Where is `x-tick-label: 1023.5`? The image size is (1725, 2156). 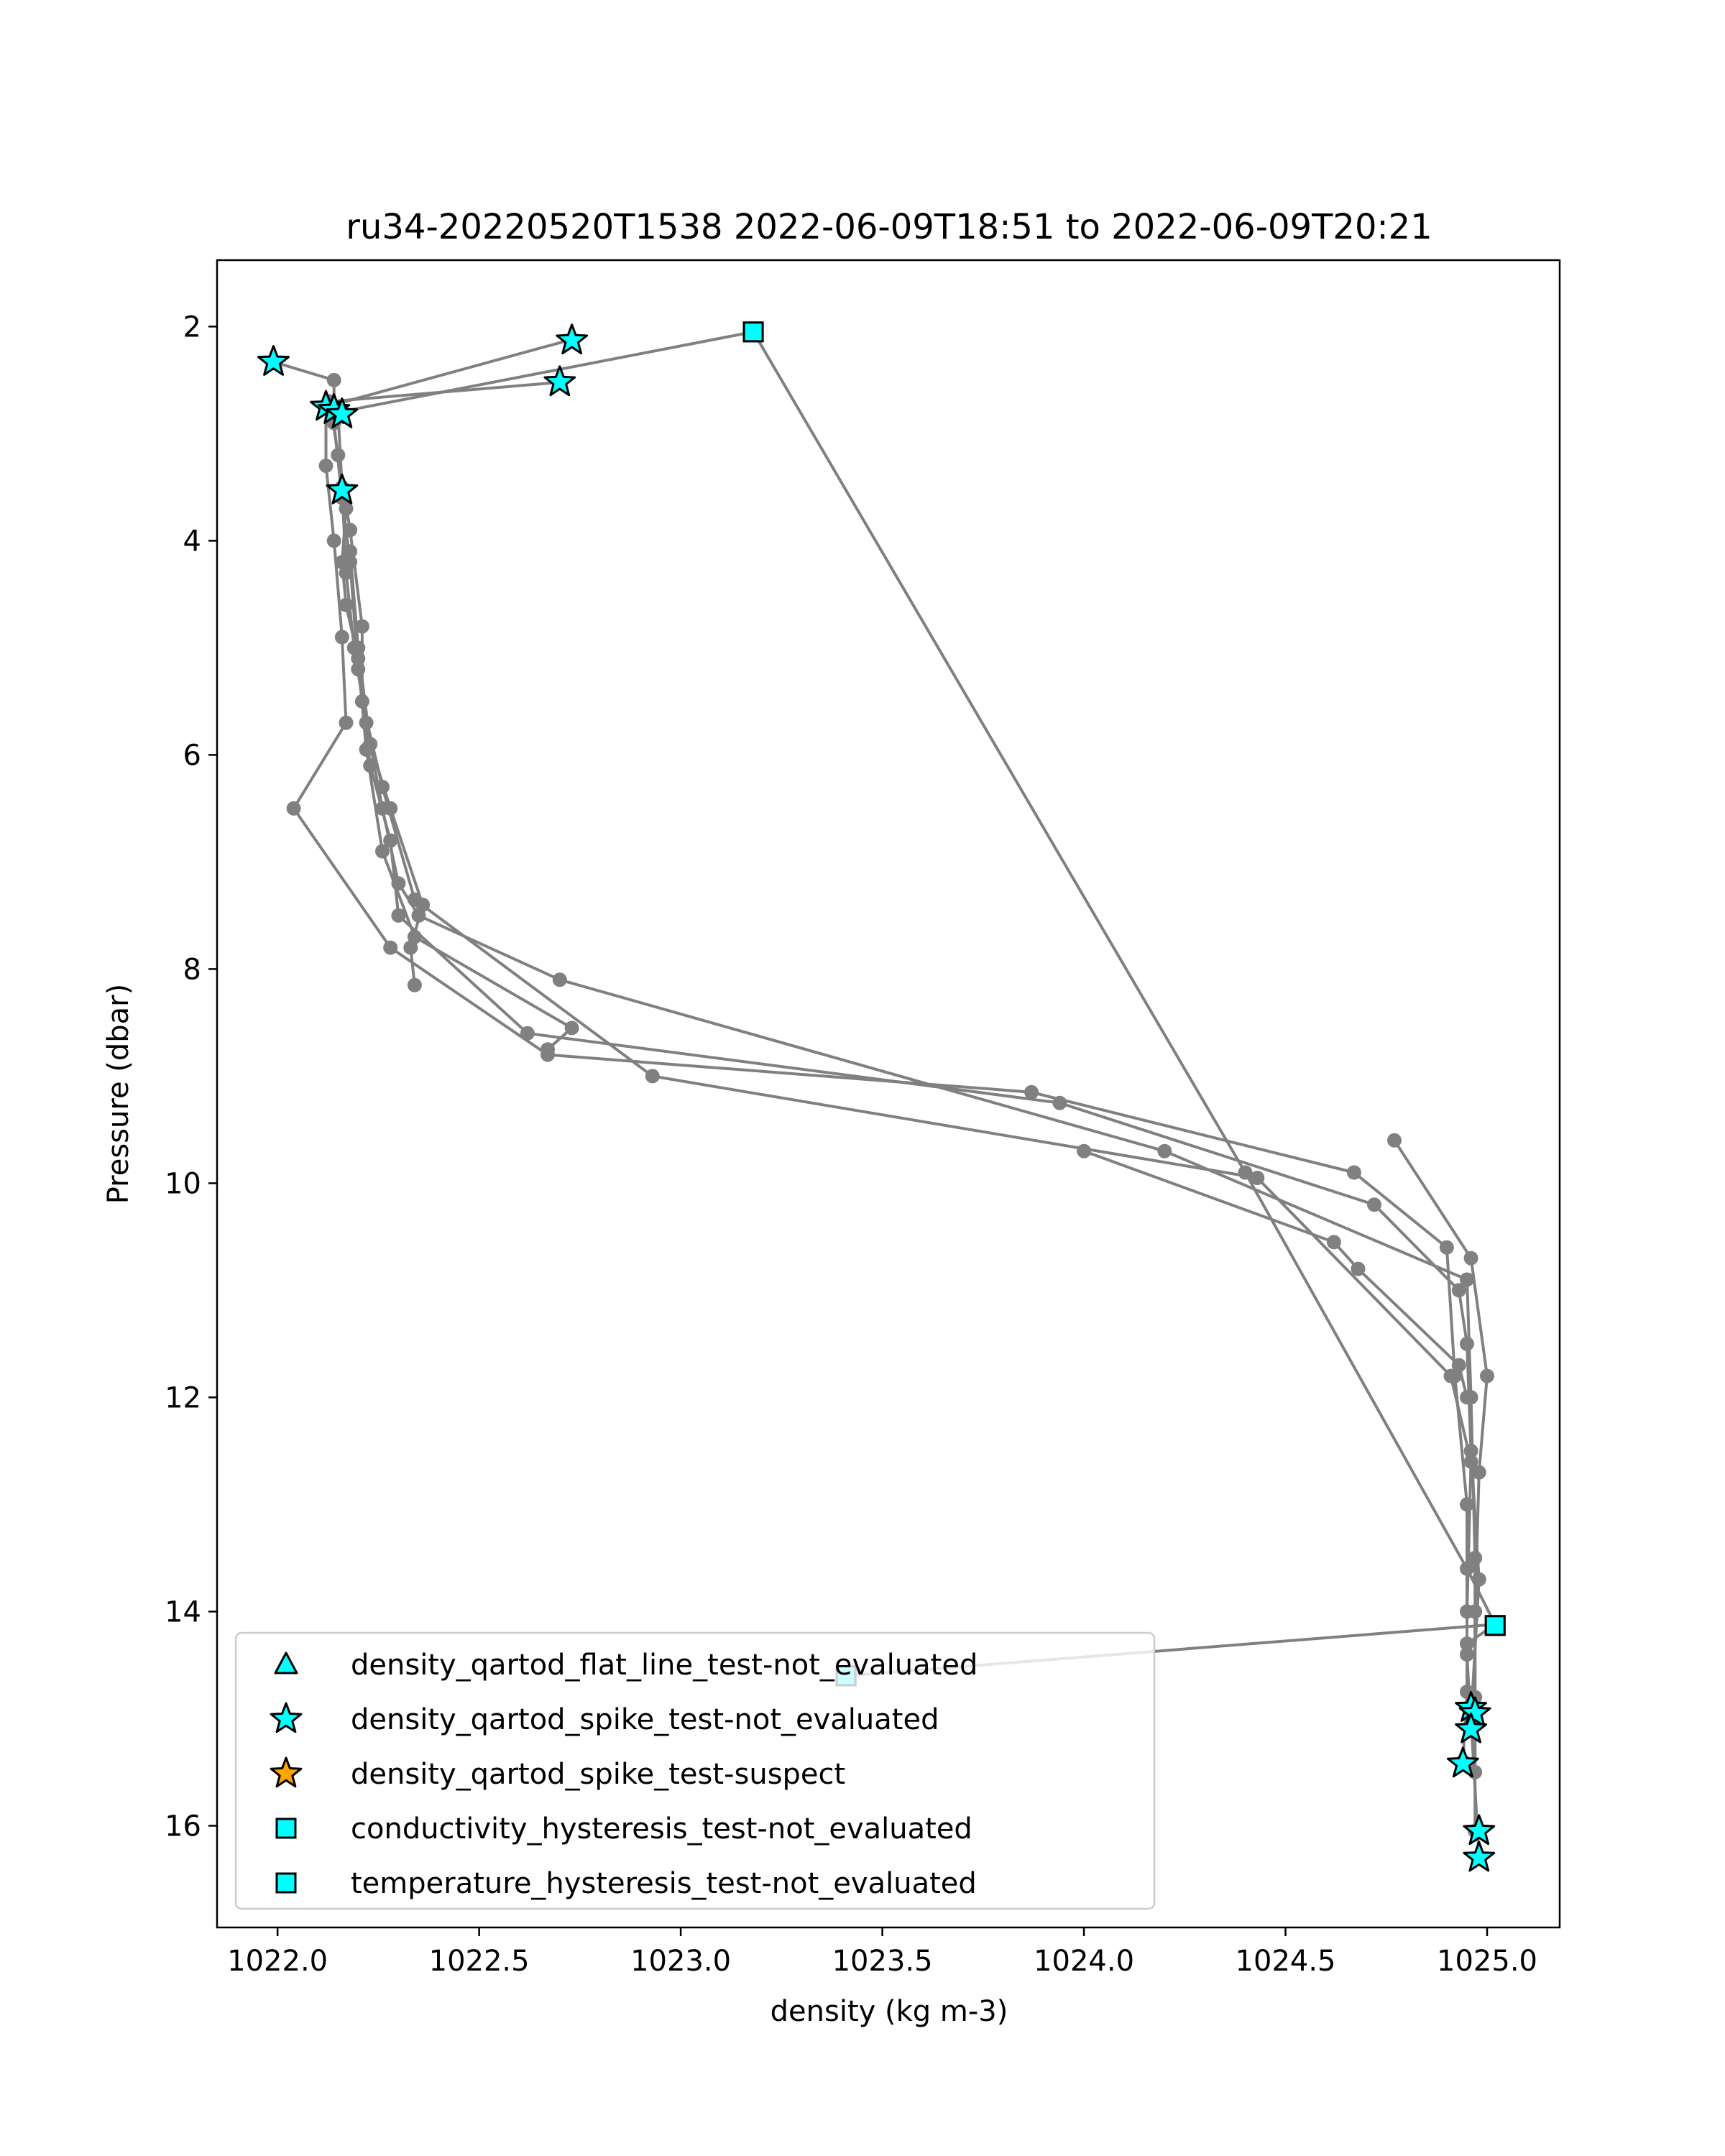
x-tick-label: 1023.5 is located at coordinates (882, 1961).